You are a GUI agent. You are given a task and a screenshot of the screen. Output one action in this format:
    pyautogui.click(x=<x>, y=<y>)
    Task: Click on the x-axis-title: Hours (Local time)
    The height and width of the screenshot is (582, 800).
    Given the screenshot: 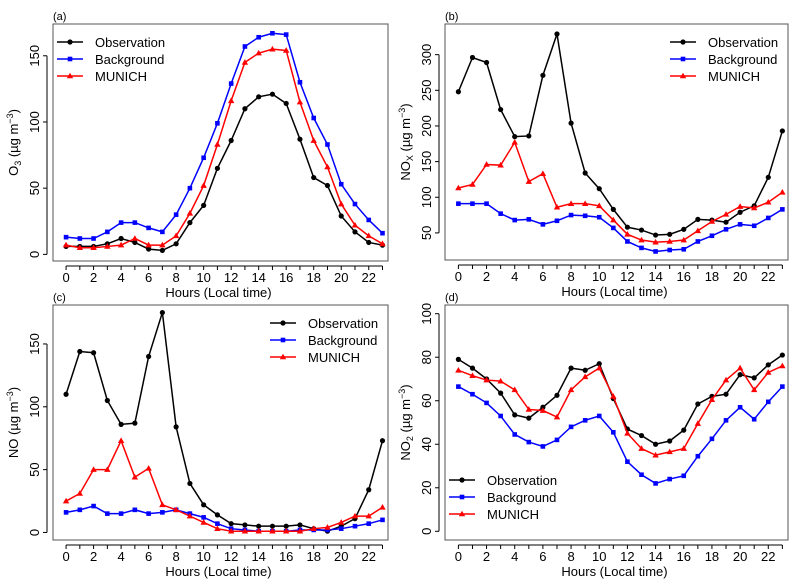 What is the action you would take?
    pyautogui.click(x=614, y=571)
    